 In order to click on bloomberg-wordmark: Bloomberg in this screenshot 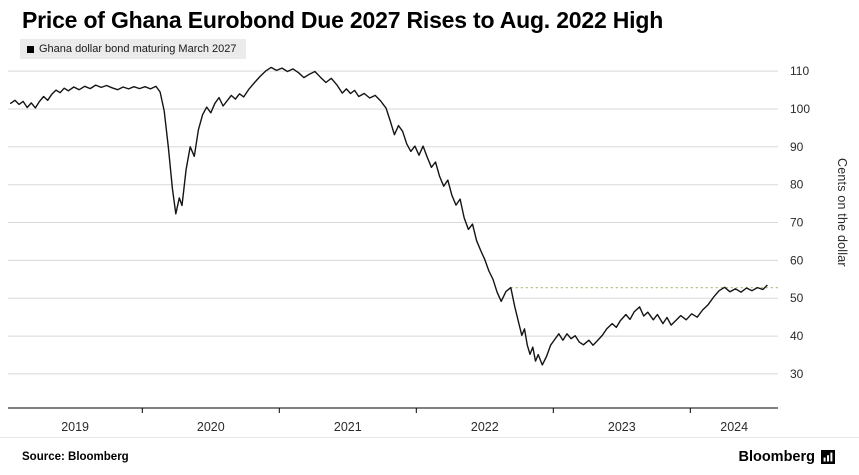, I will do `click(776, 456)`.